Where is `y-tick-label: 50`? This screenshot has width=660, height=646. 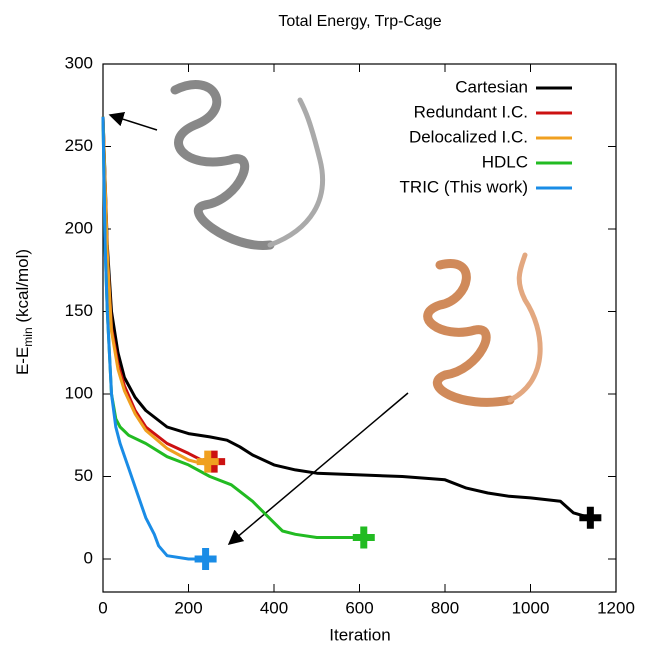
y-tick-label: 50 is located at coordinates (83, 475).